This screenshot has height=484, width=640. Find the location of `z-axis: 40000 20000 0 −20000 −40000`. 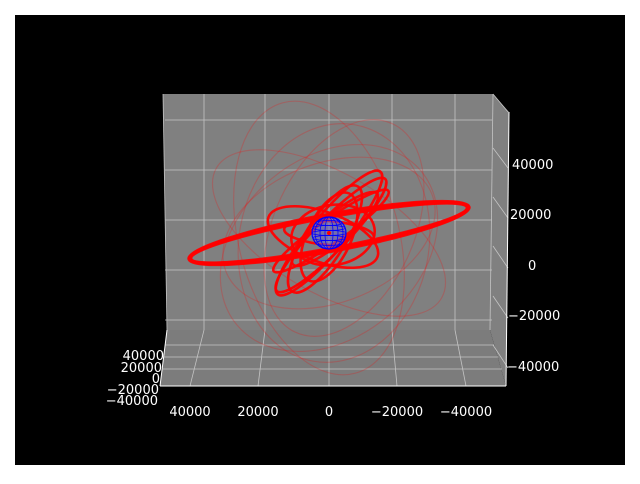

z-axis: 40000 20000 0 −20000 −40000 is located at coordinates (533, 266).